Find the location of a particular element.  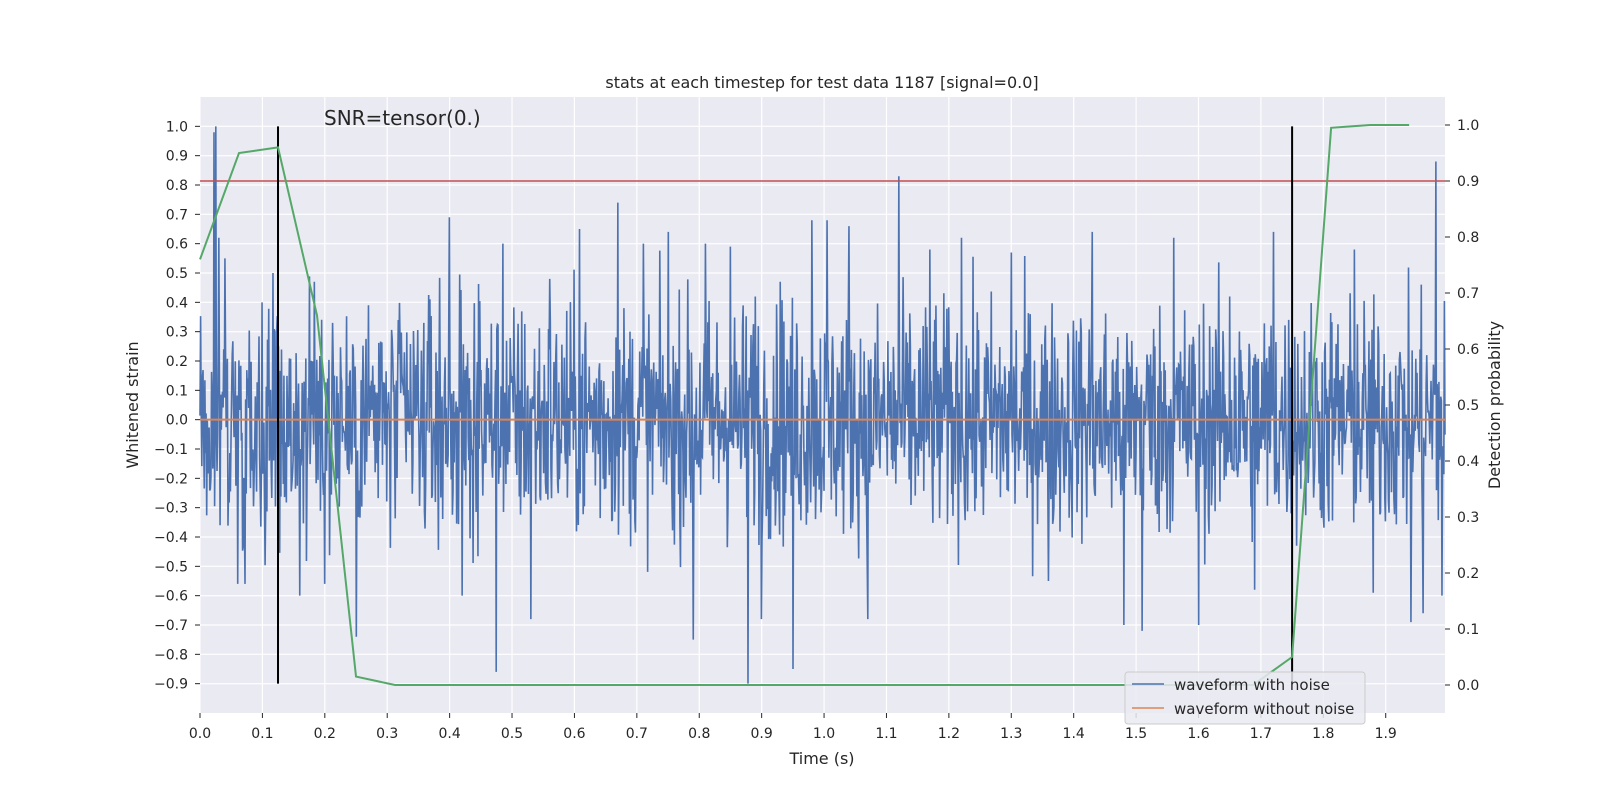

y-tick-label: 0.9 is located at coordinates (177, 157).